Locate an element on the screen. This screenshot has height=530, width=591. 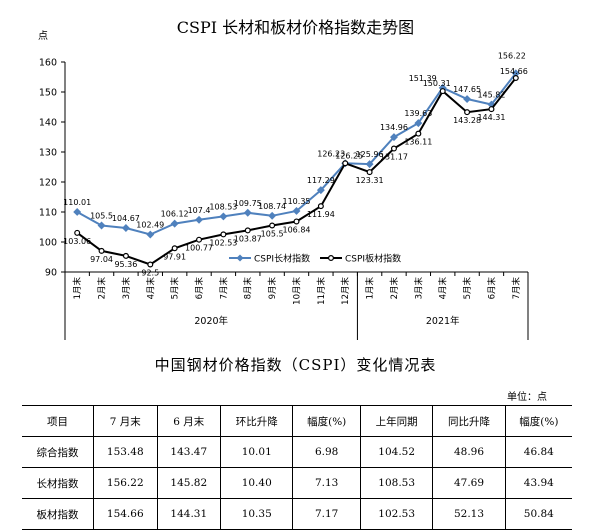
legend-long-marker is located at coordinates (240, 258).